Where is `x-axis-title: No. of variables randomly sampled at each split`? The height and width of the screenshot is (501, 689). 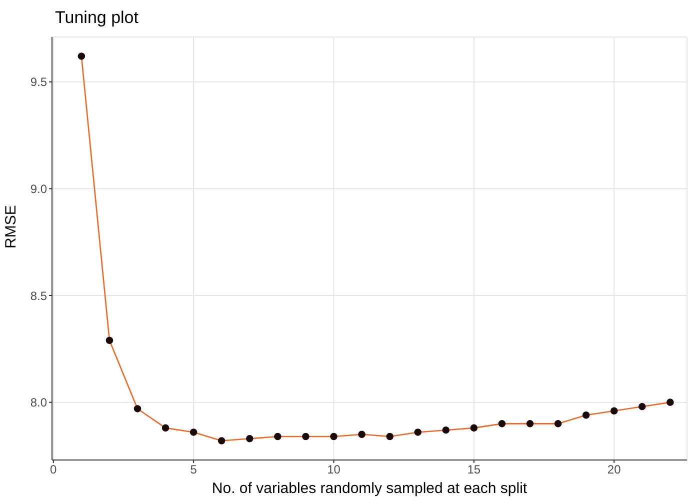 x-axis-title: No. of variables randomly sampled at each split is located at coordinates (370, 488).